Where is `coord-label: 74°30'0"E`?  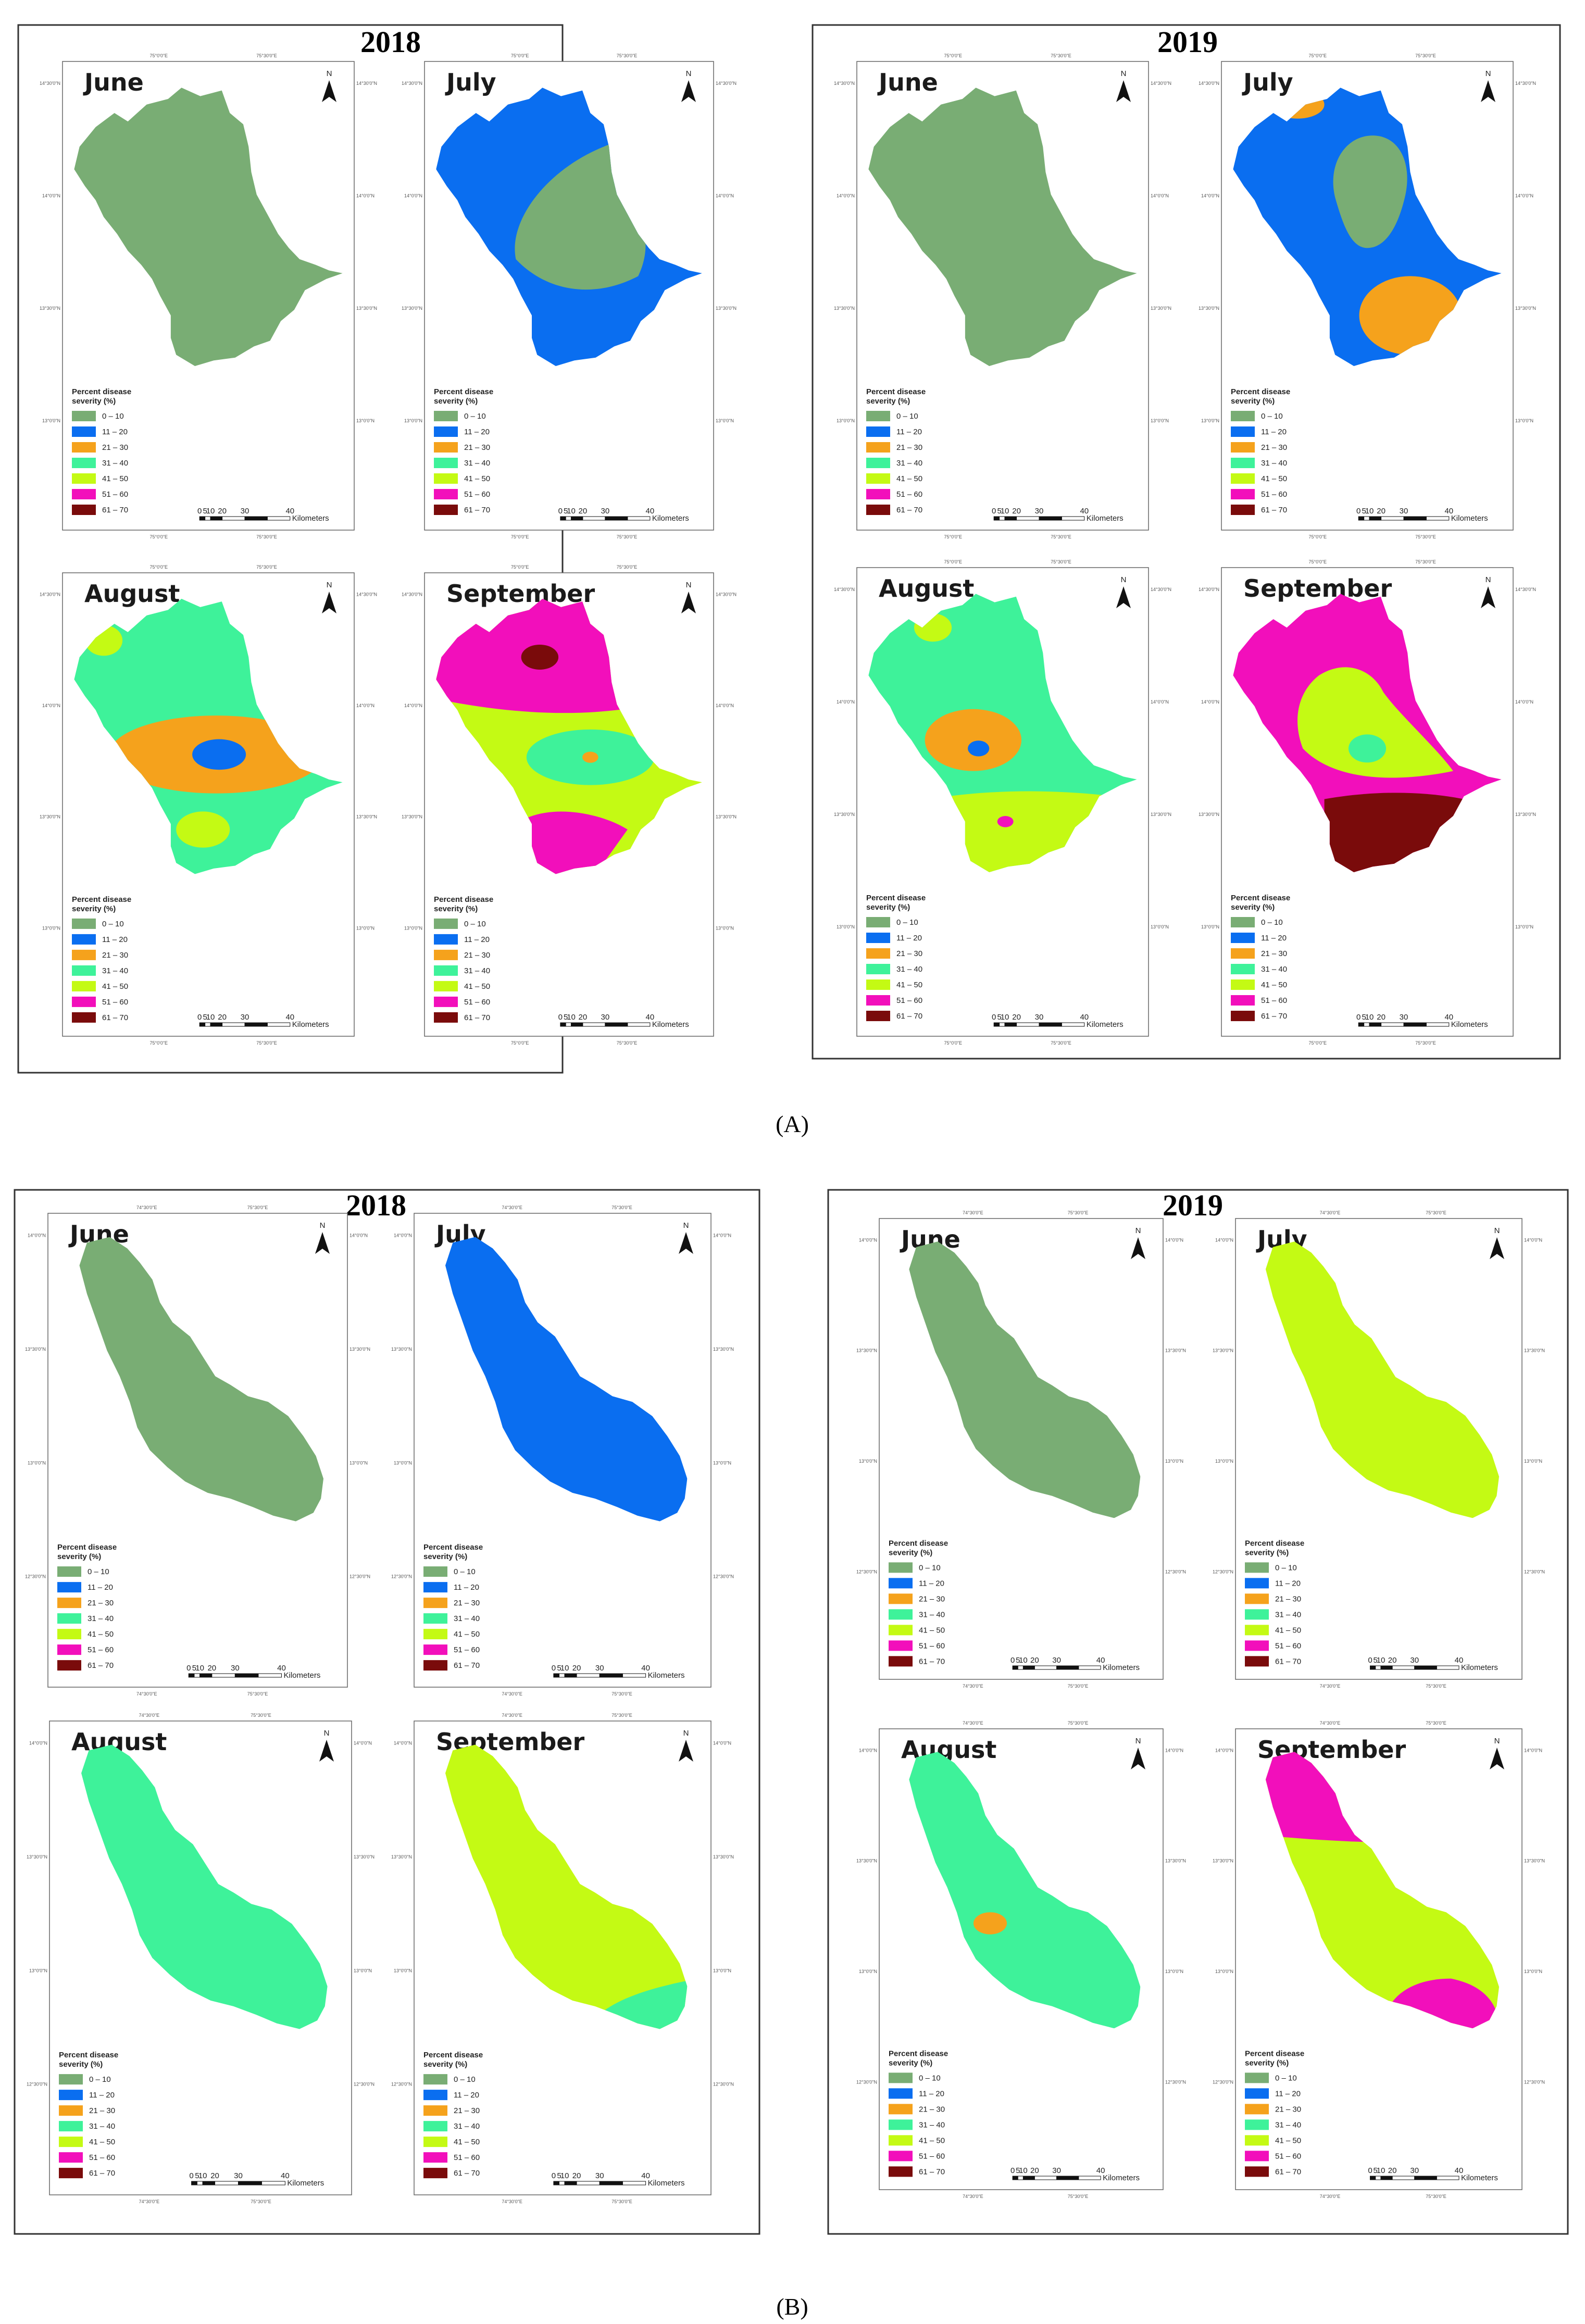
coord-label: 74°30'0"E is located at coordinates (512, 2201).